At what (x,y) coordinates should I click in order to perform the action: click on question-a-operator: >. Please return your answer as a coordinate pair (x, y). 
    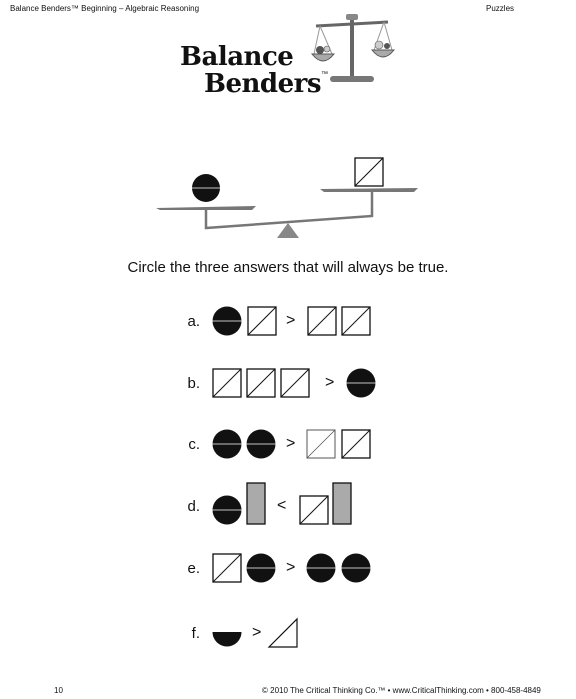
    Looking at the image, I should click on (291, 320).